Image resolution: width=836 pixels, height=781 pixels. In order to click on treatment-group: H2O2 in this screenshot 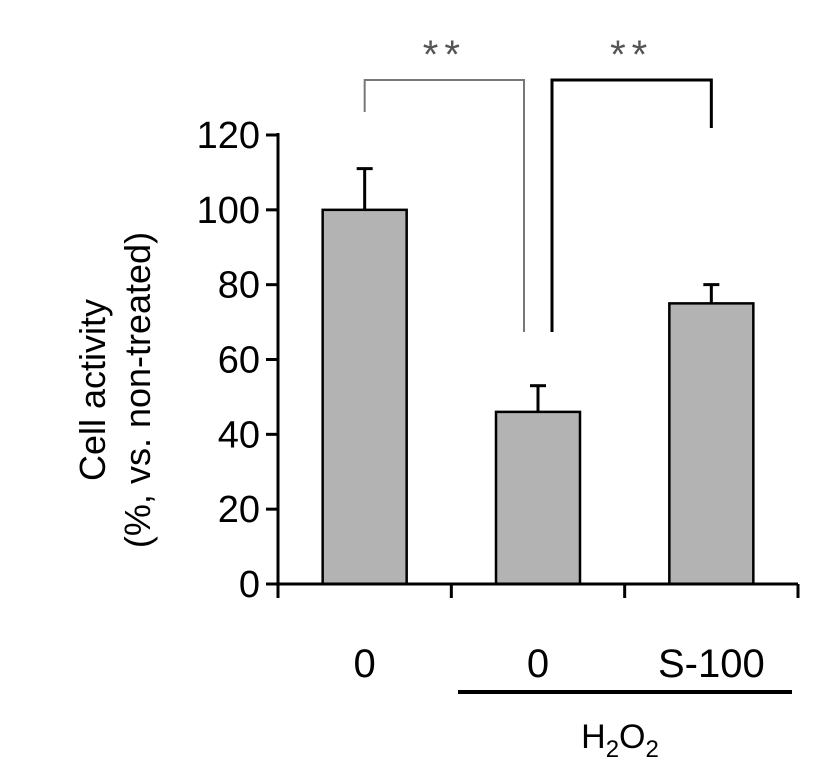, I will do `click(625, 726)`.